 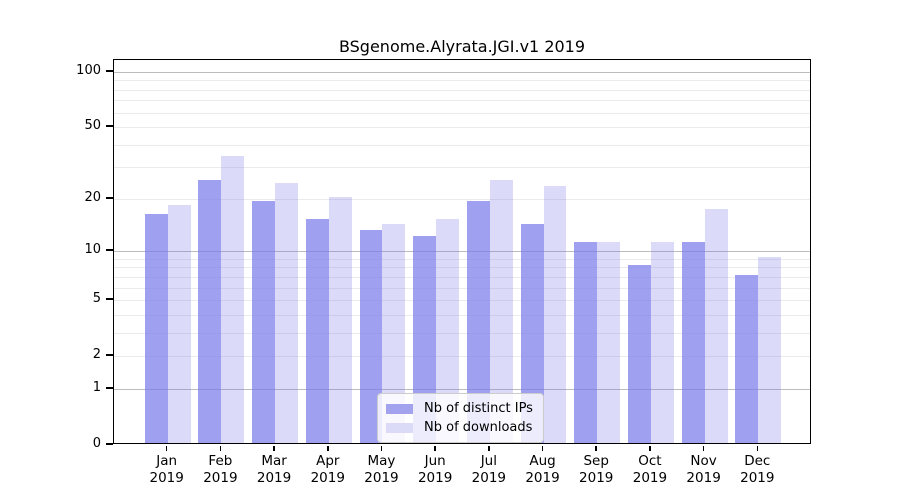 What do you see at coordinates (371, 336) in the screenshot?
I see `bar-distinct-ips-may` at bounding box center [371, 336].